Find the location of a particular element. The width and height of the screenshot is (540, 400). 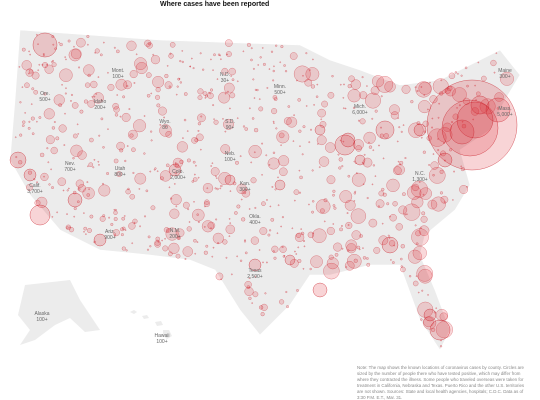

state-count: 200+ is located at coordinates (174, 237).